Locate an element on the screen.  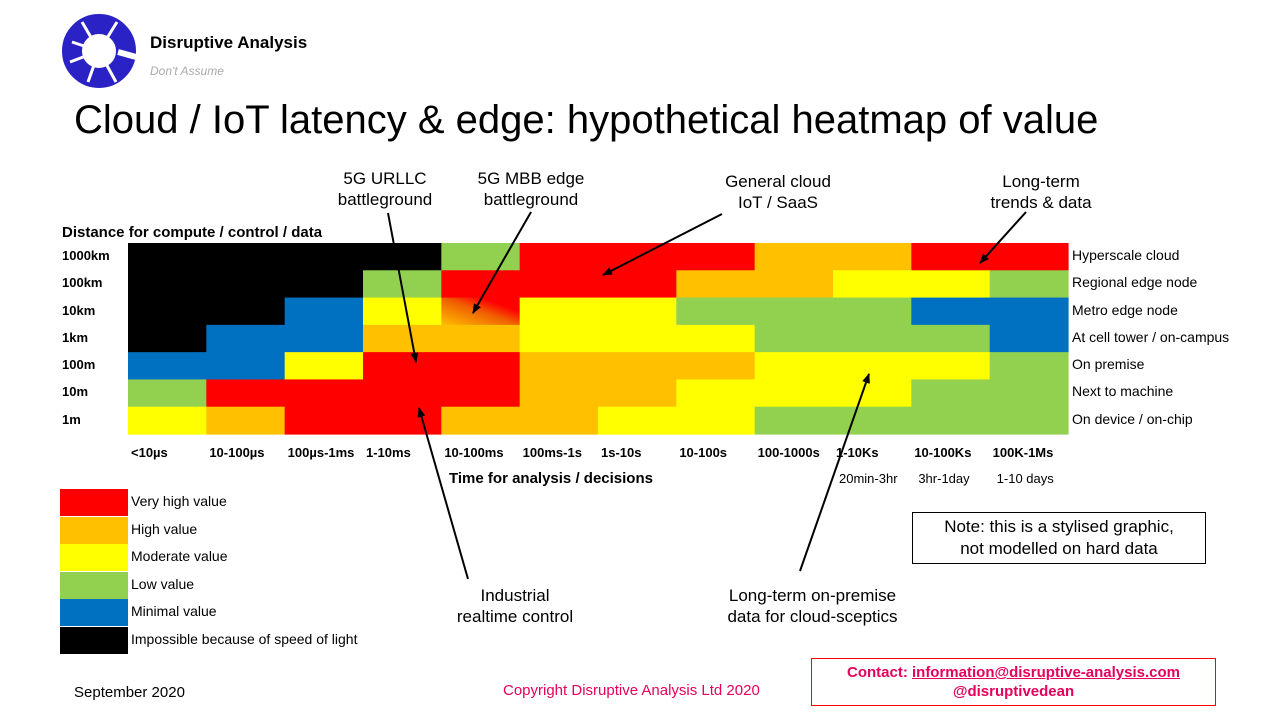
column-subtitle: 3hr-1day is located at coordinates (944, 478).